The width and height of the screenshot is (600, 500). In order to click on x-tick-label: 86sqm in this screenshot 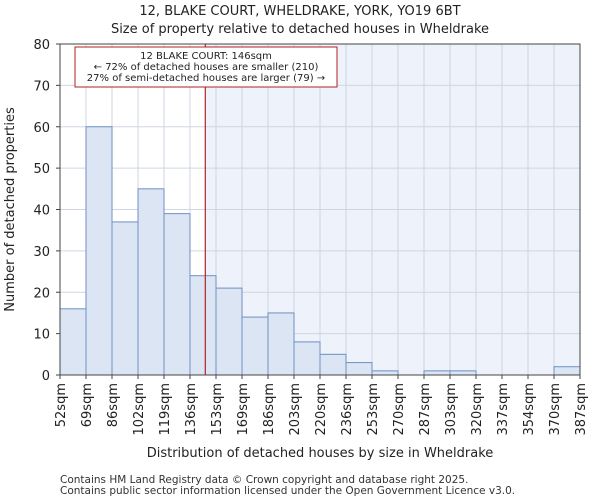, I will do `click(113, 405)`.